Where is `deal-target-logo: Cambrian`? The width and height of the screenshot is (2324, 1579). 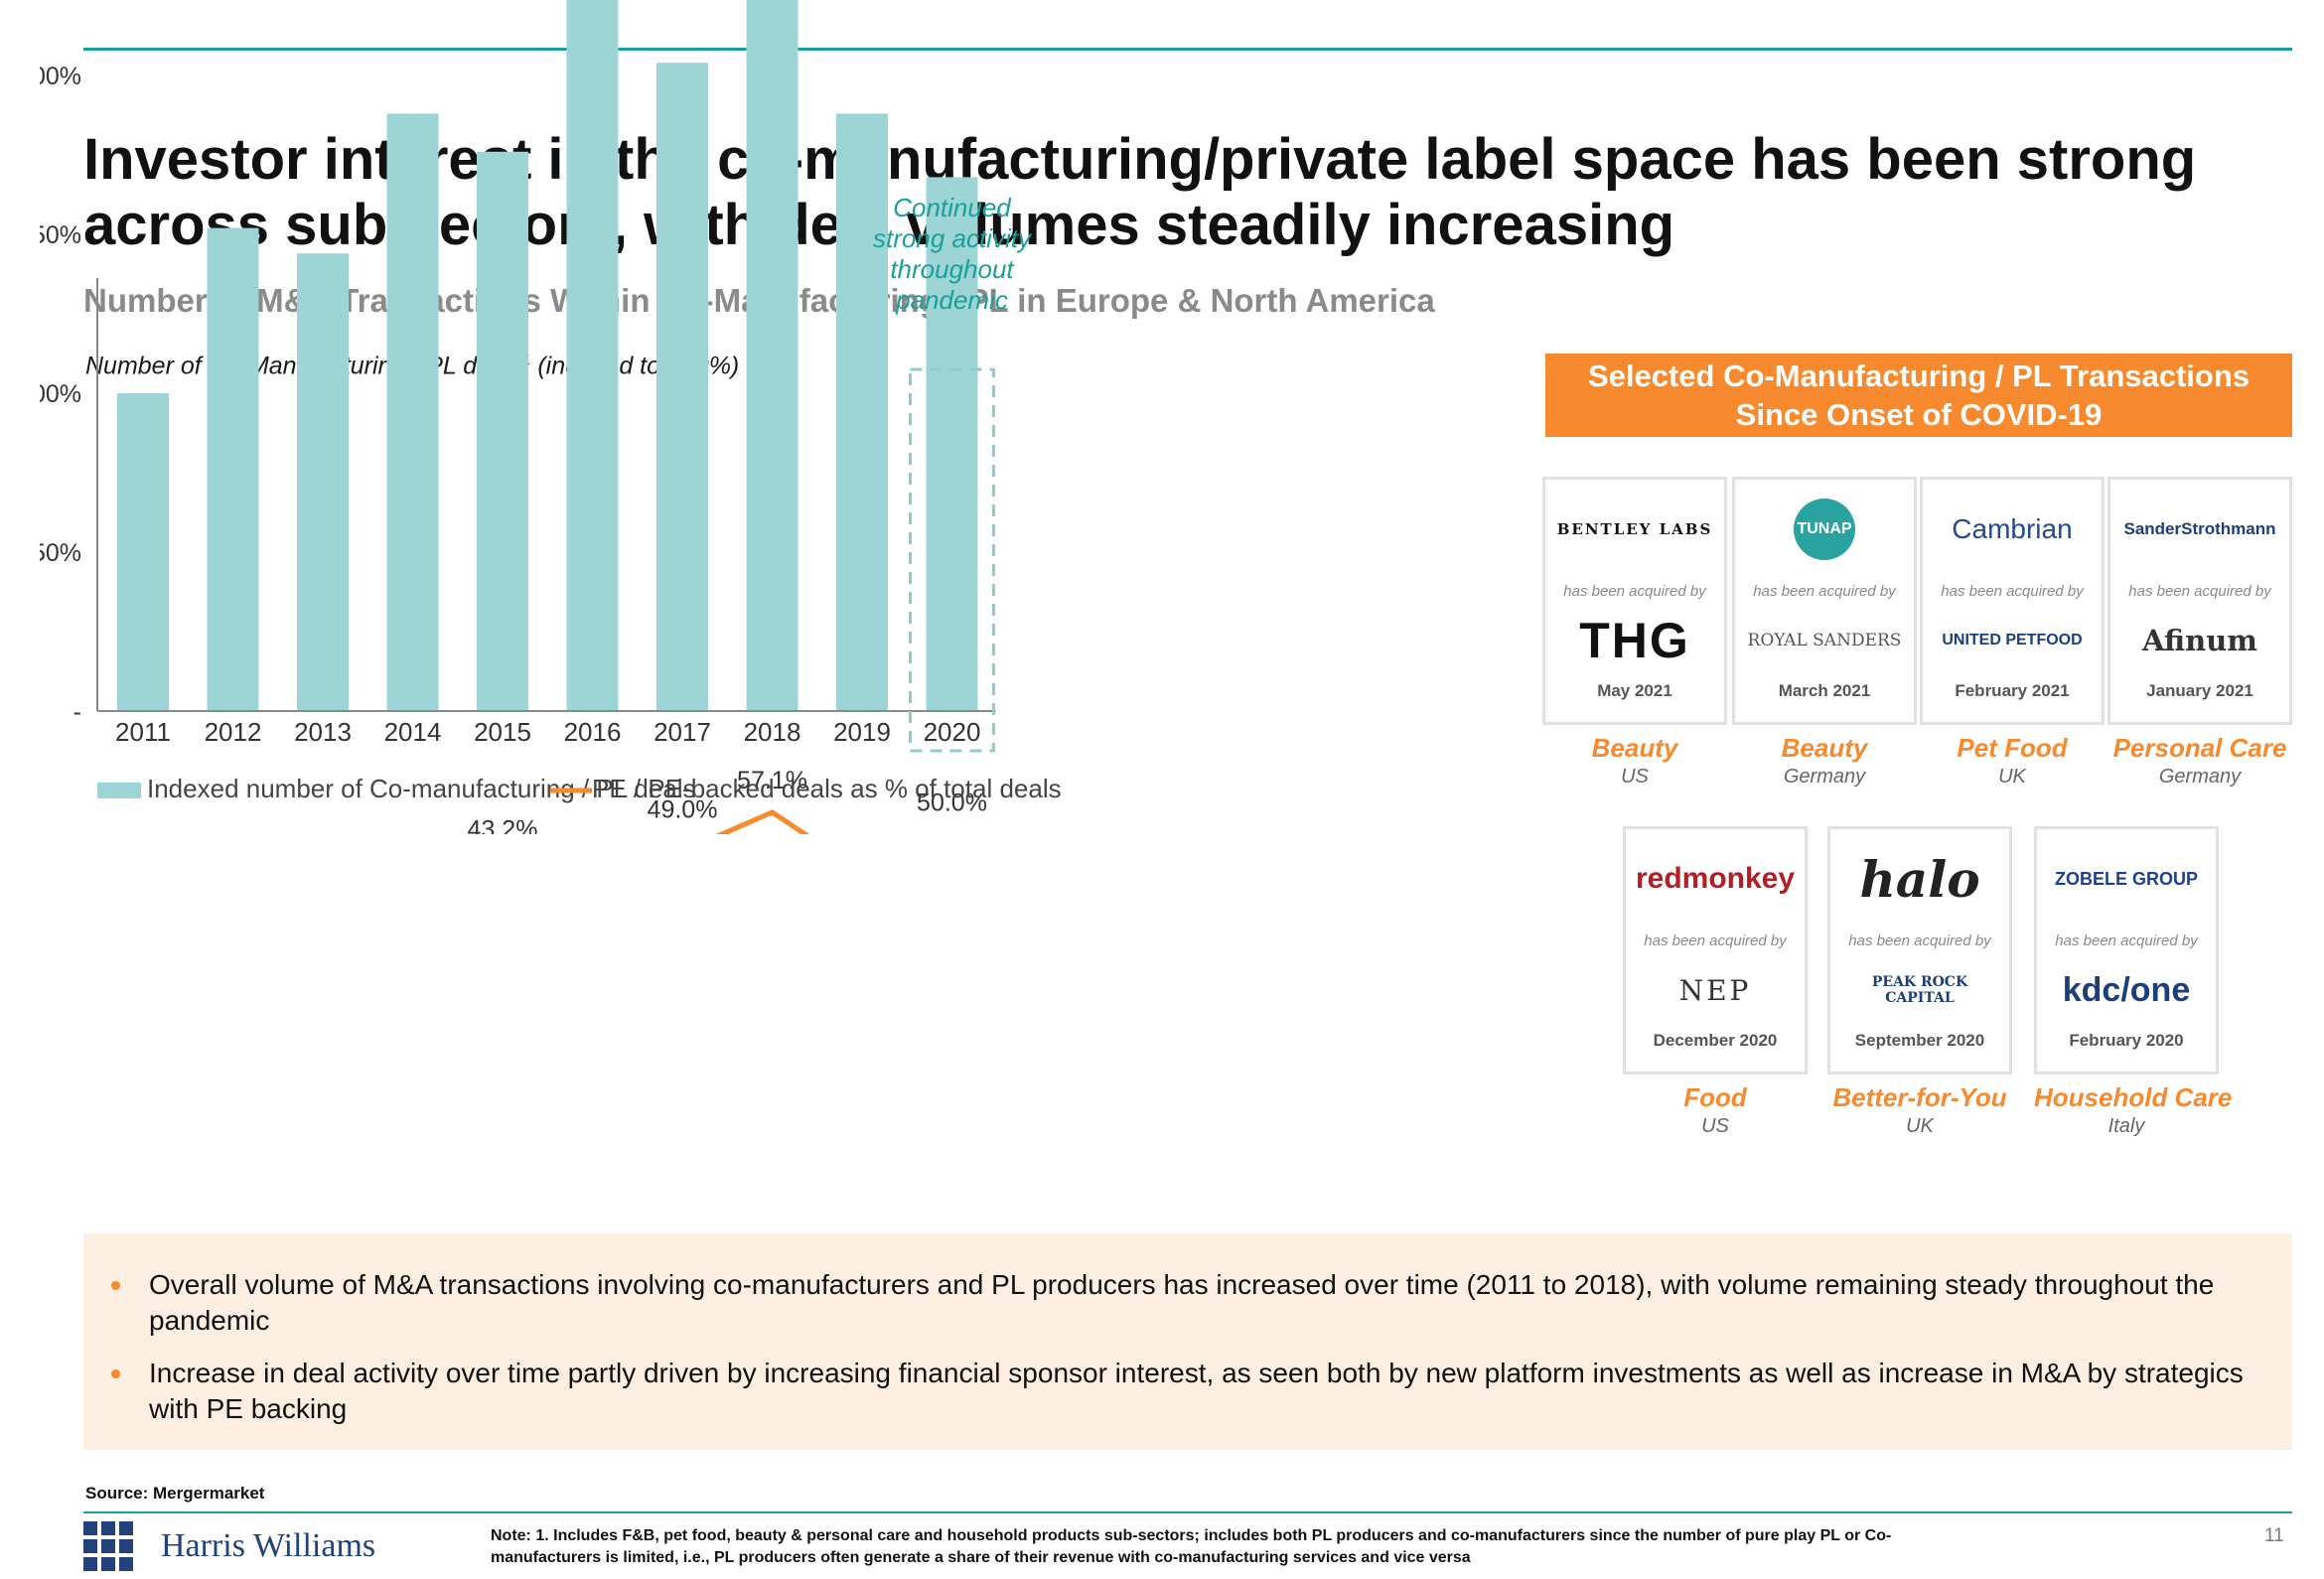 deal-target-logo: Cambrian is located at coordinates (2012, 529).